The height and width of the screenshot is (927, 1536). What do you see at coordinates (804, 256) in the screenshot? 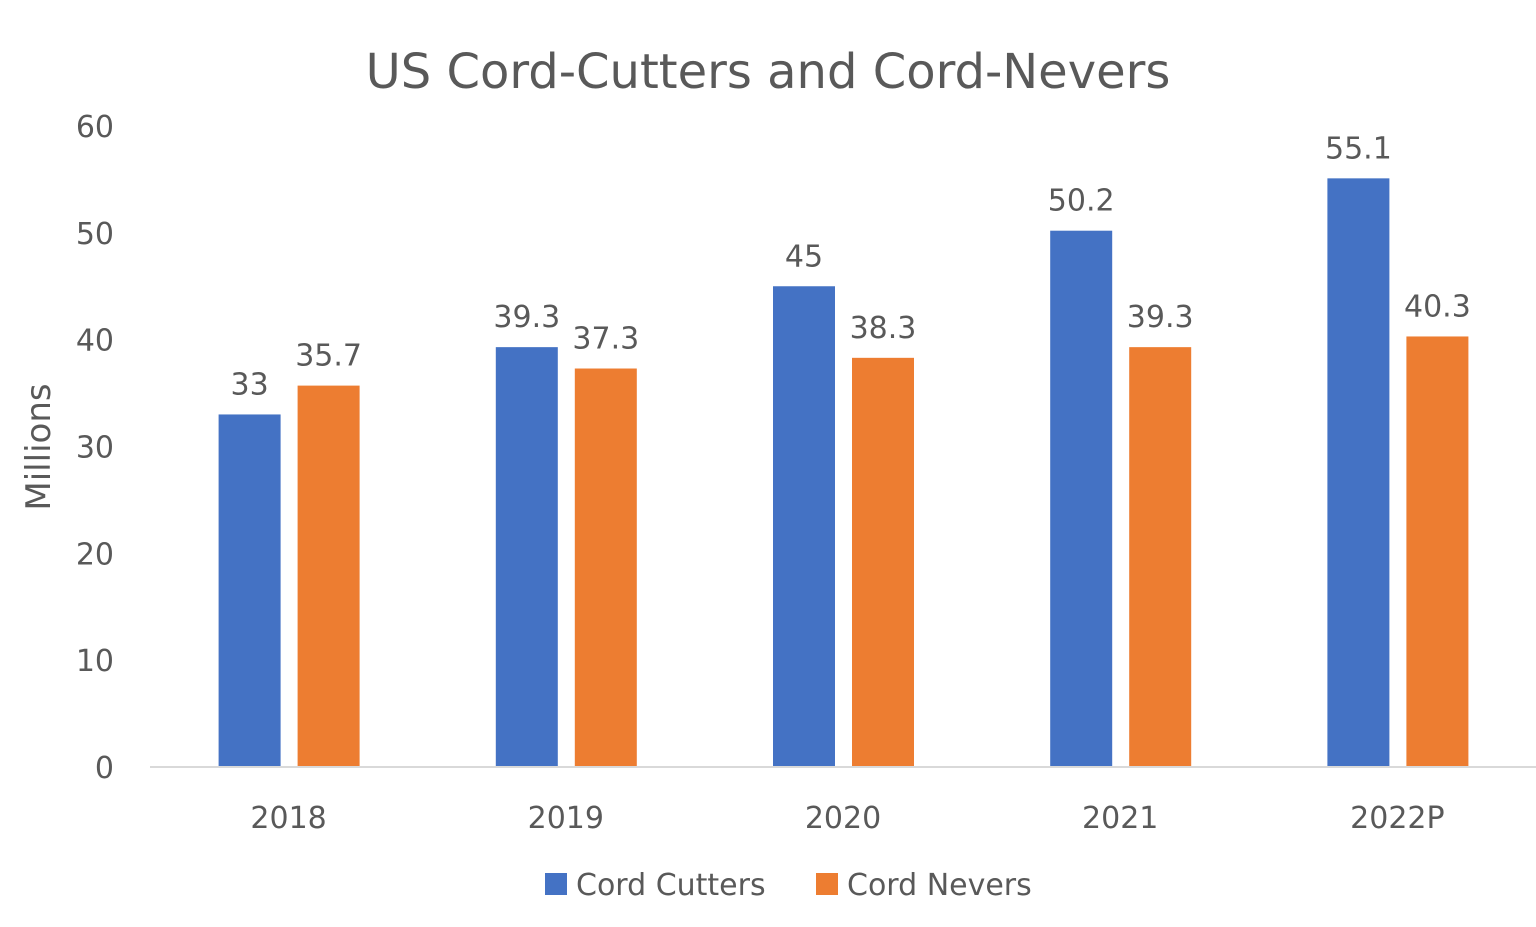
I see `data-label: 45` at bounding box center [804, 256].